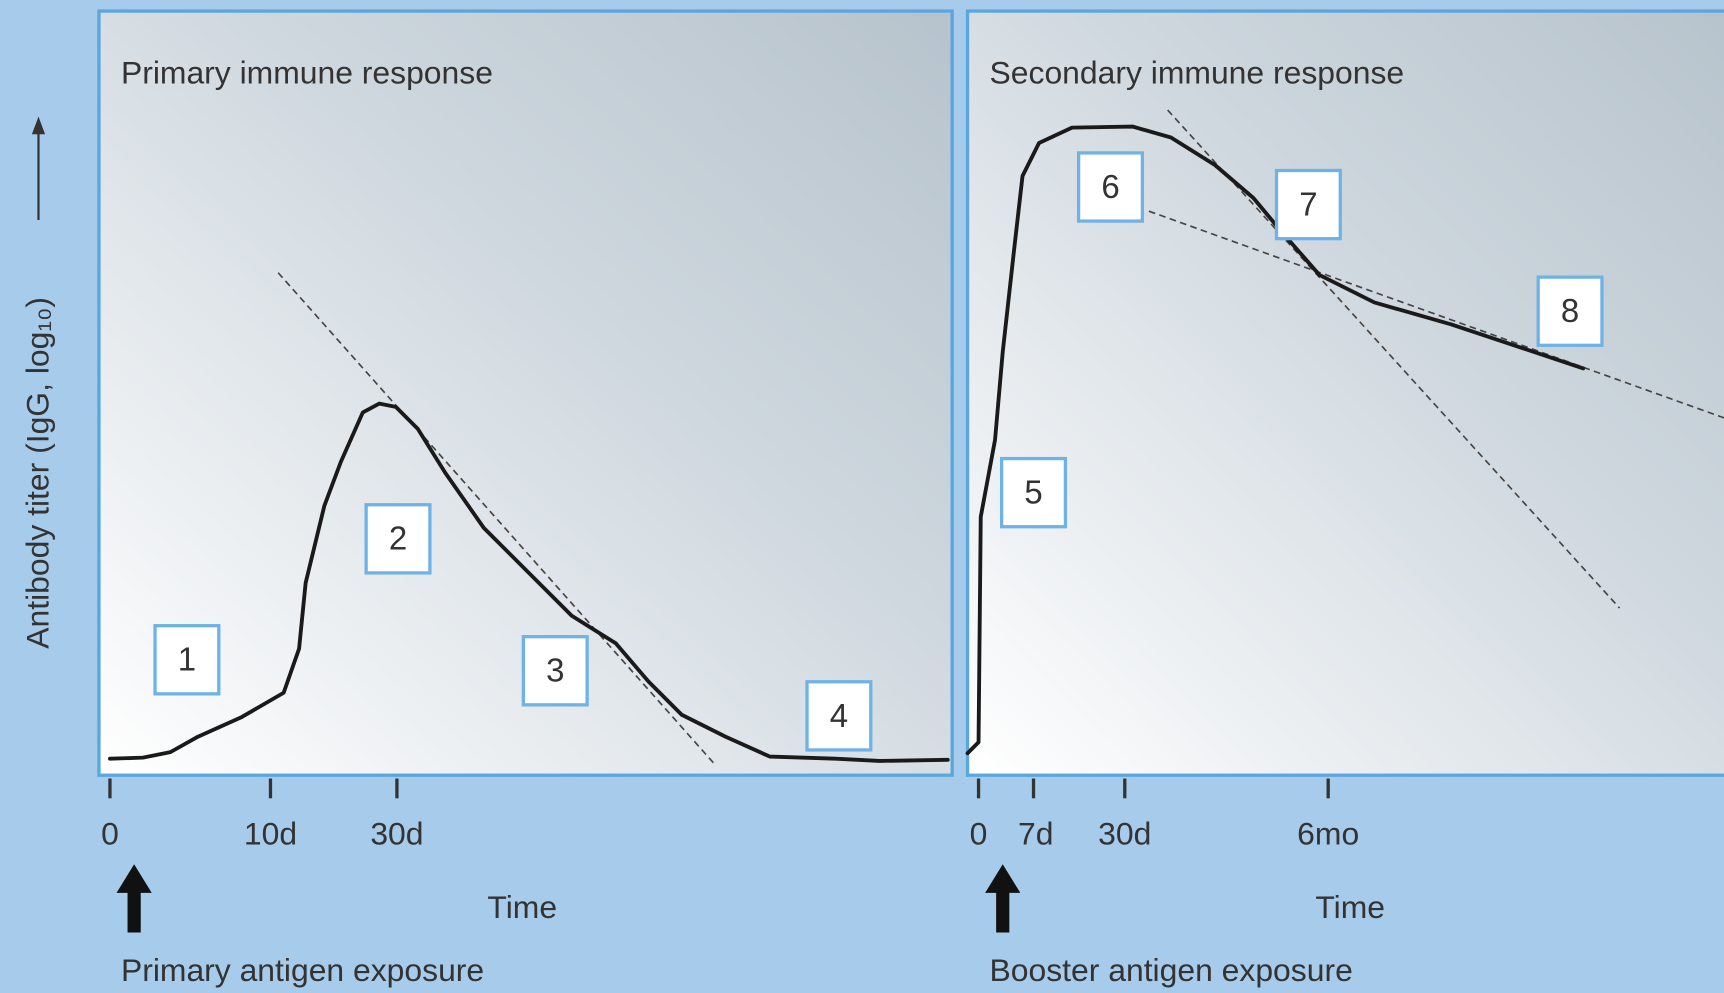 The image size is (1724, 993). Describe the element at coordinates (37, 473) in the screenshot. I see `y-axis-label: Antibody titer (IgG, log₁₀)` at that location.